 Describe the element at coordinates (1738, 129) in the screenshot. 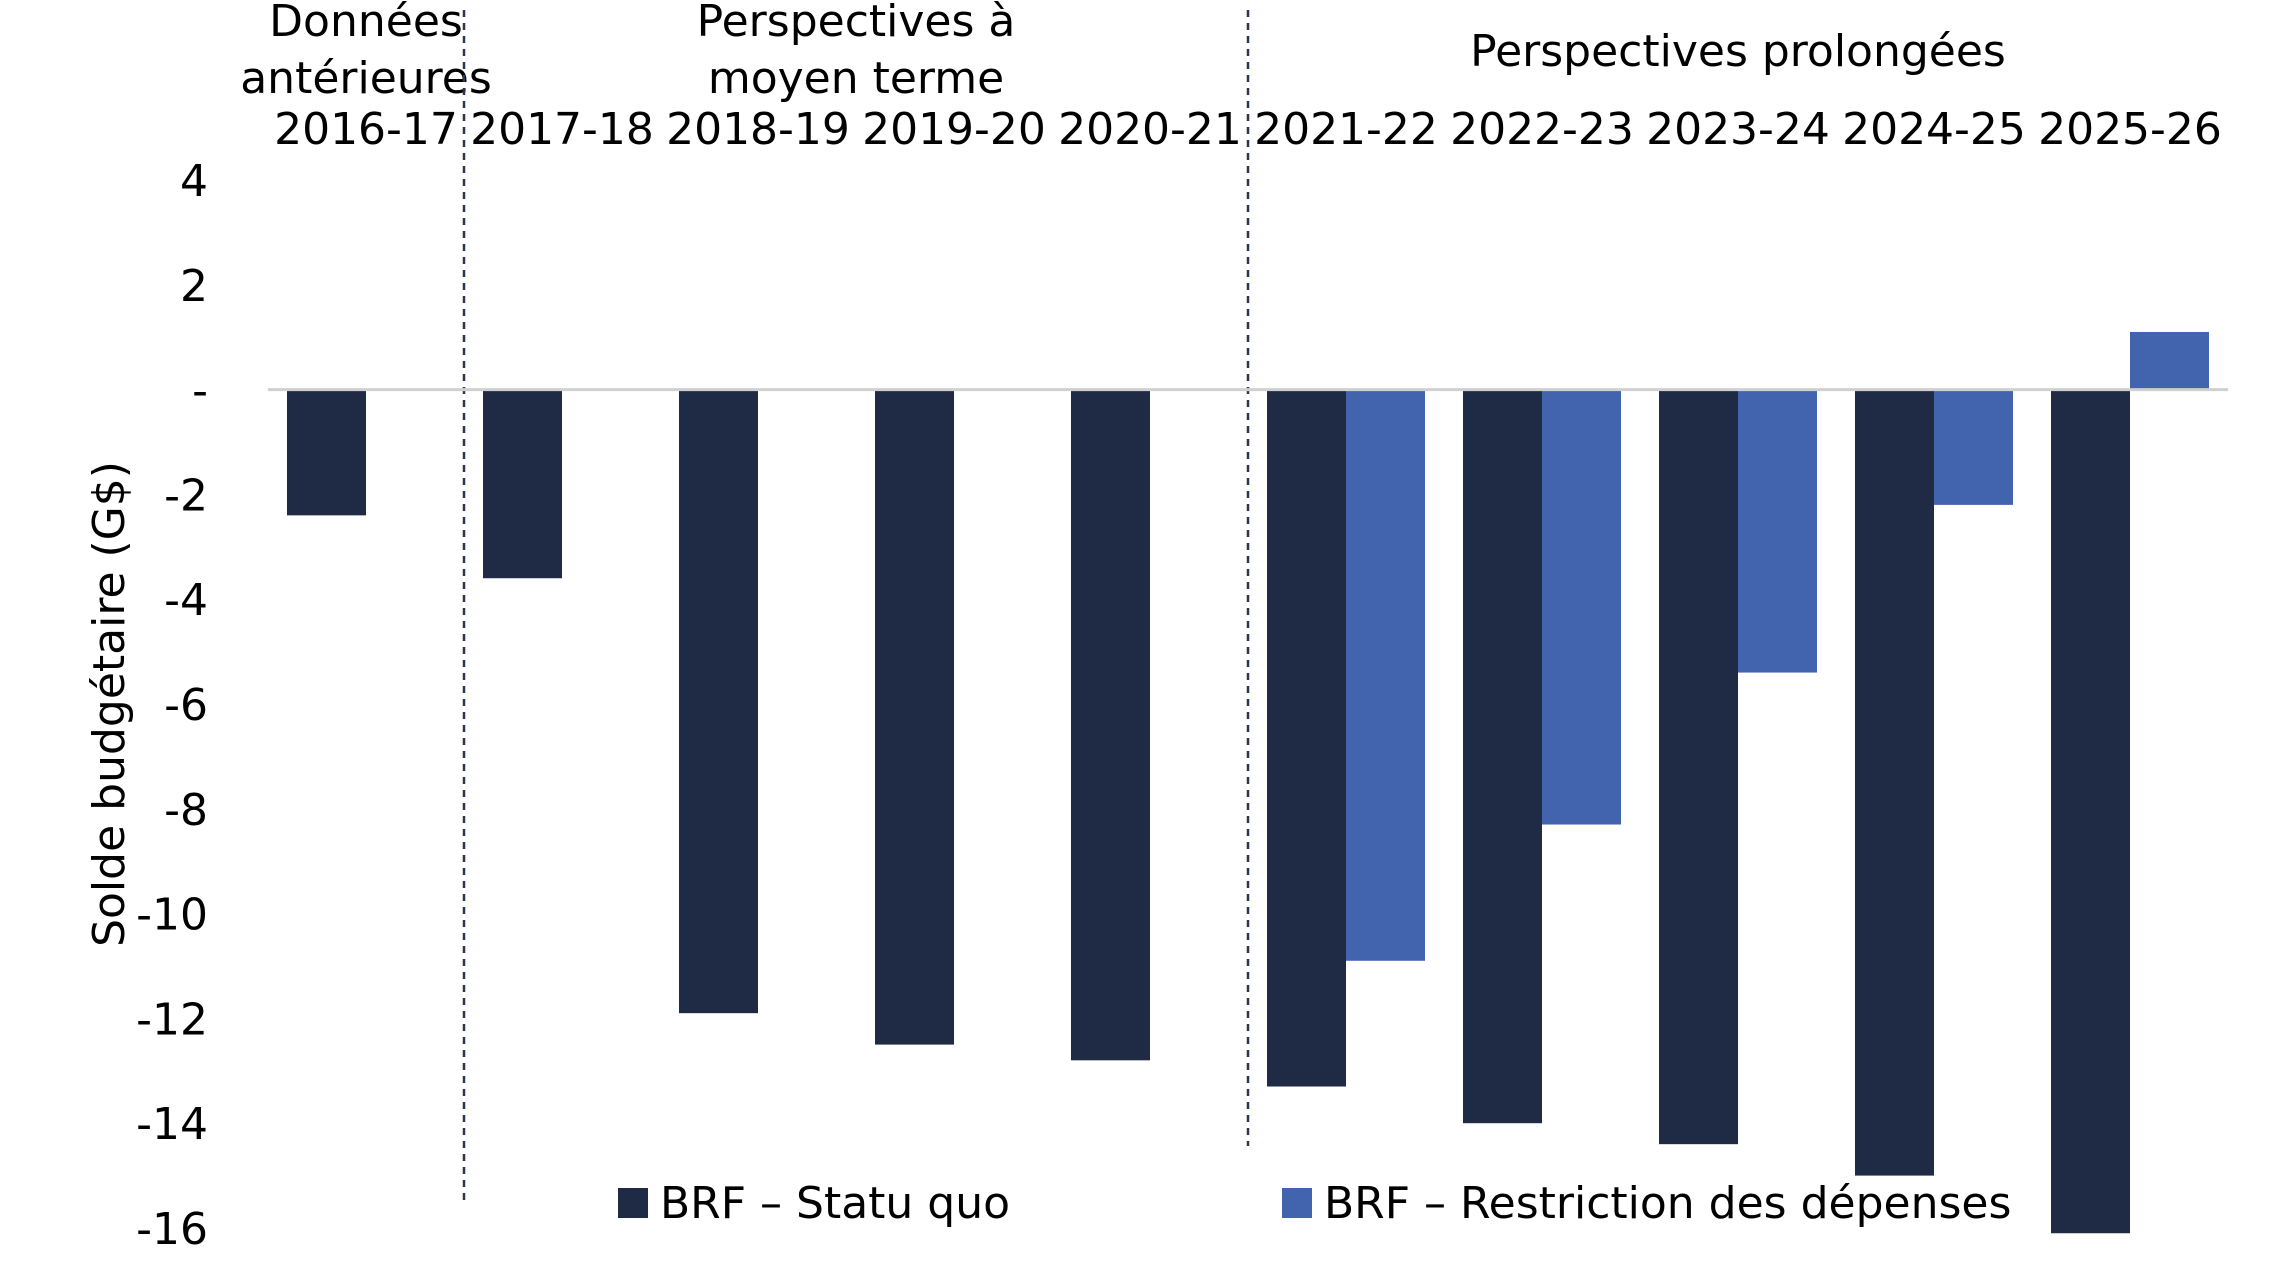

I see `category-label: 2023-24` at that location.